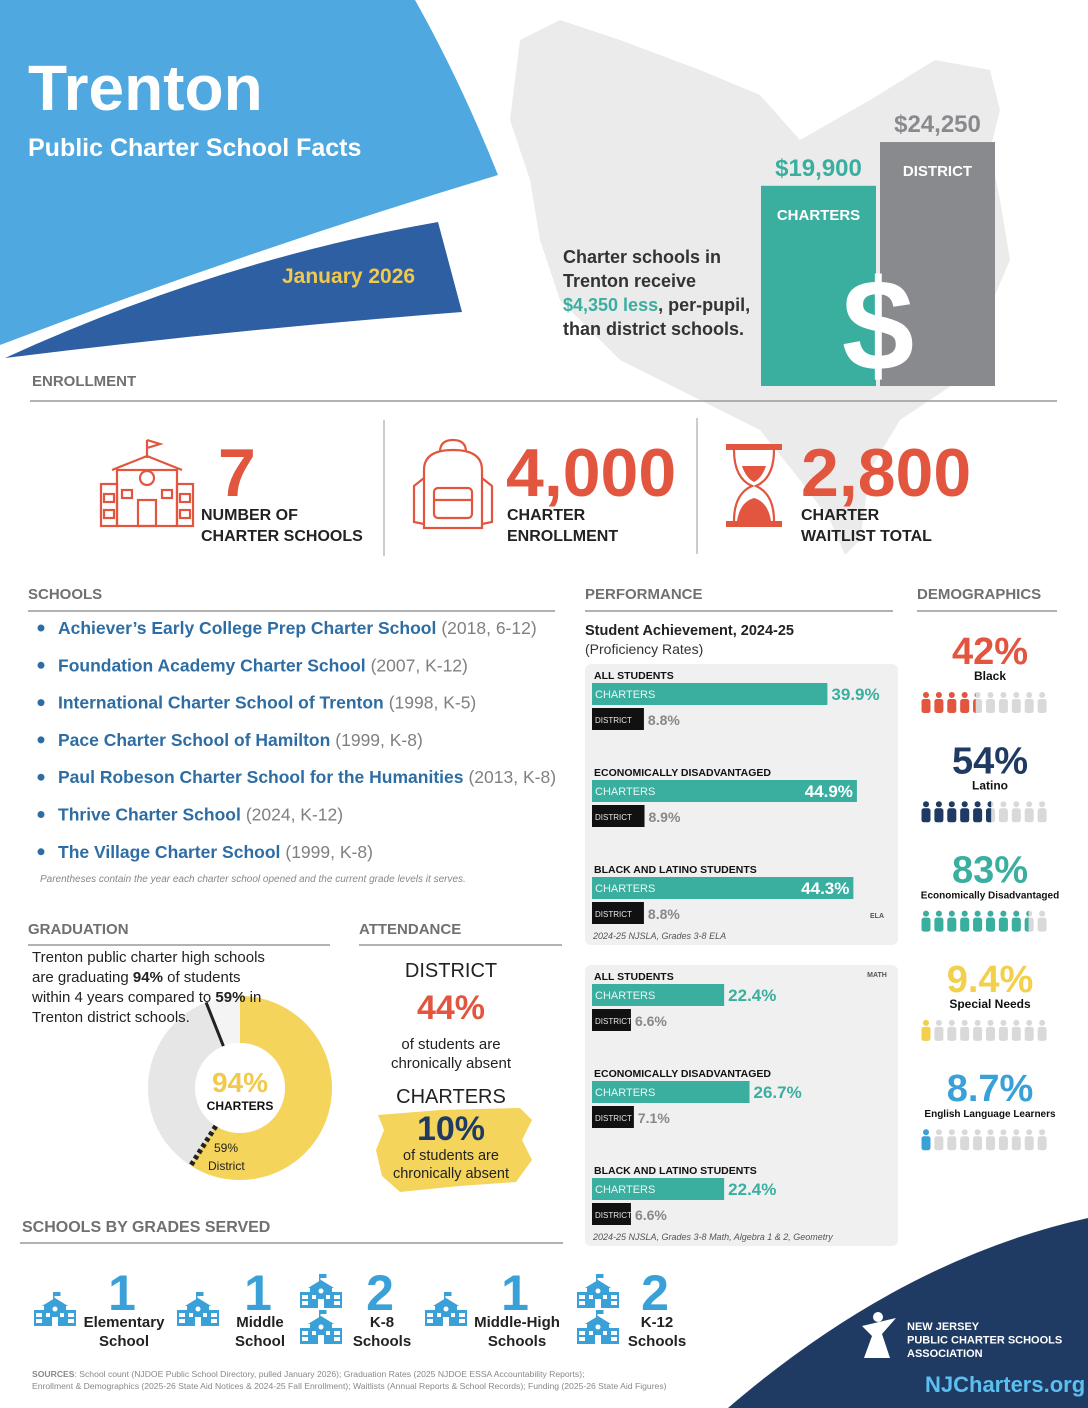 This screenshot has height=1408, width=1088. Describe the element at coordinates (829, 791) in the screenshot. I see `bar-value: 44.9%` at that location.